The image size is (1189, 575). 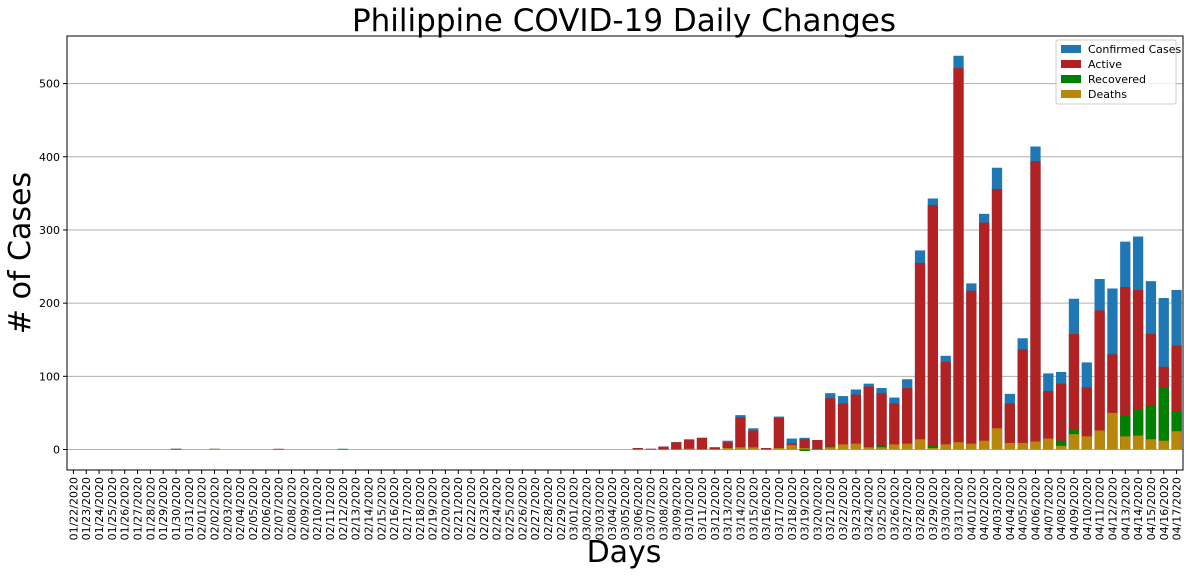 What do you see at coordinates (138, 508) in the screenshot?
I see `x-tick-label: 01/27/2020` at bounding box center [138, 508].